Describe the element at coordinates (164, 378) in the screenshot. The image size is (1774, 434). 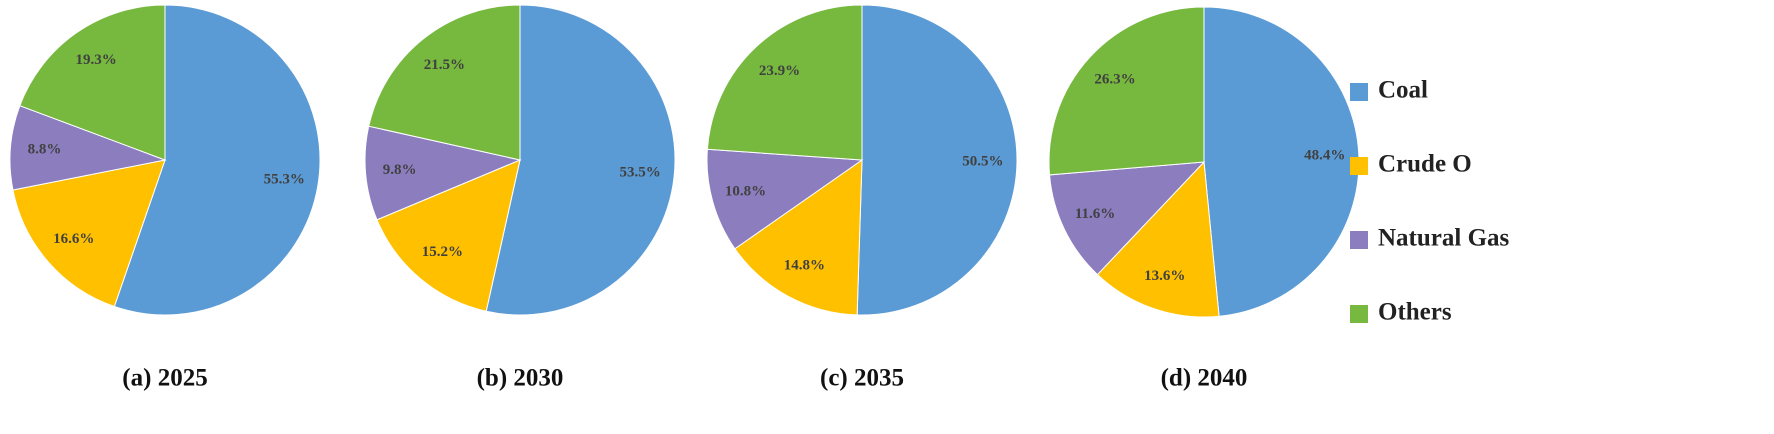
I see `chart-caption: (a) 2025` at that location.